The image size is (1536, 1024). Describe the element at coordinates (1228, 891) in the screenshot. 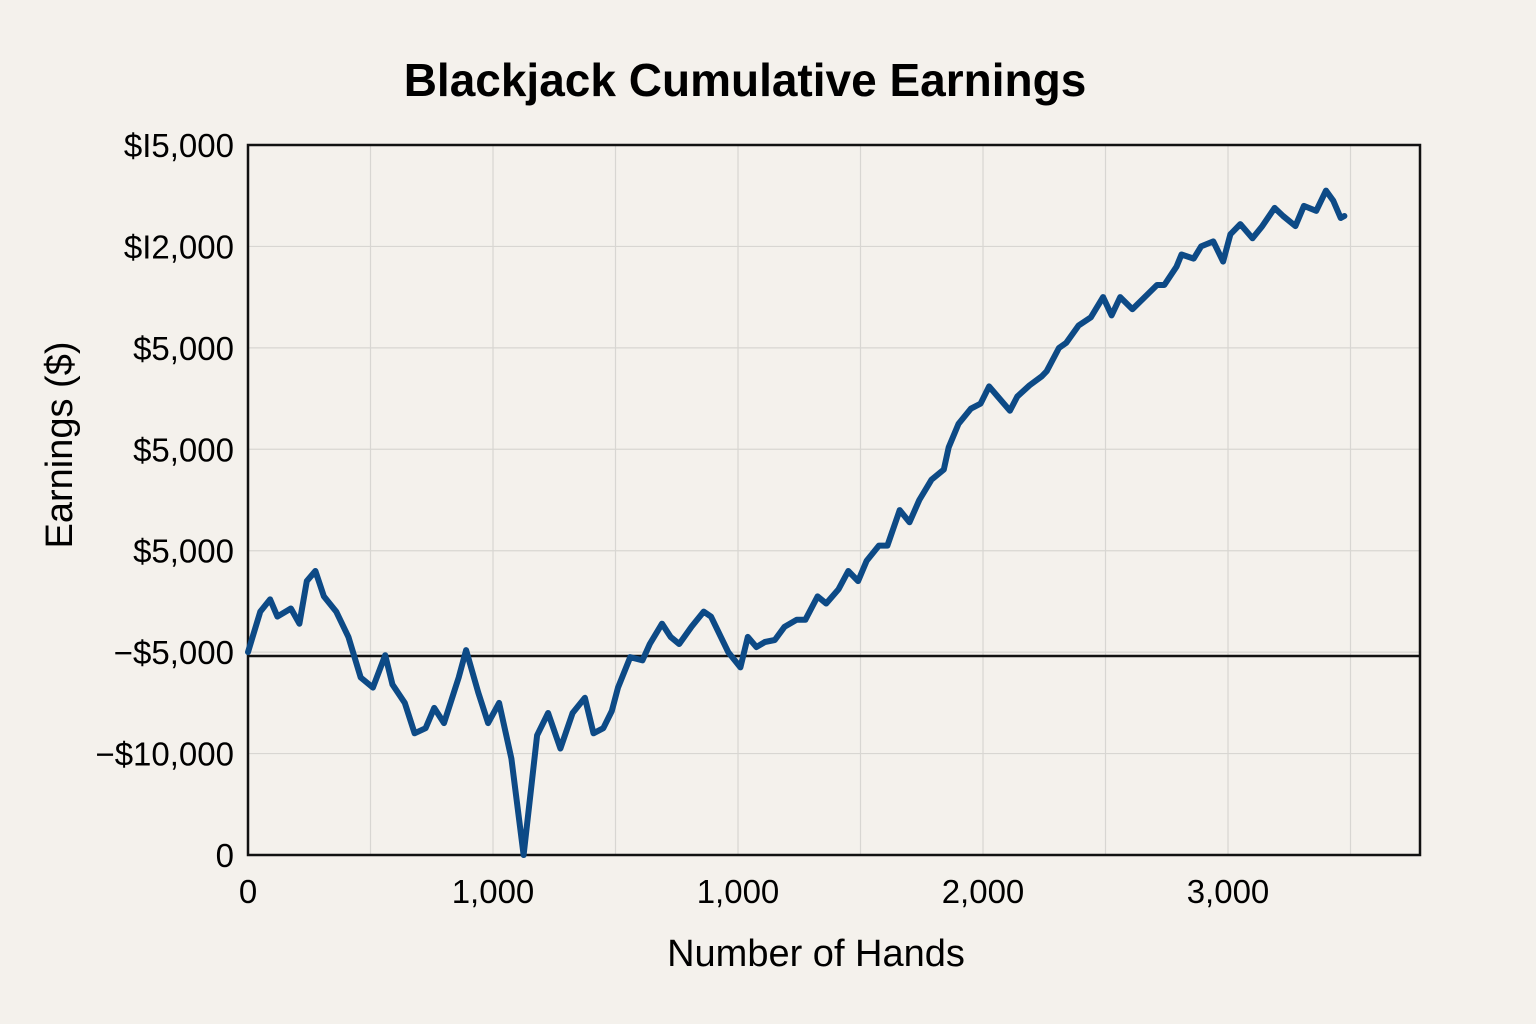

I see `x-tick-label: 3,000` at that location.